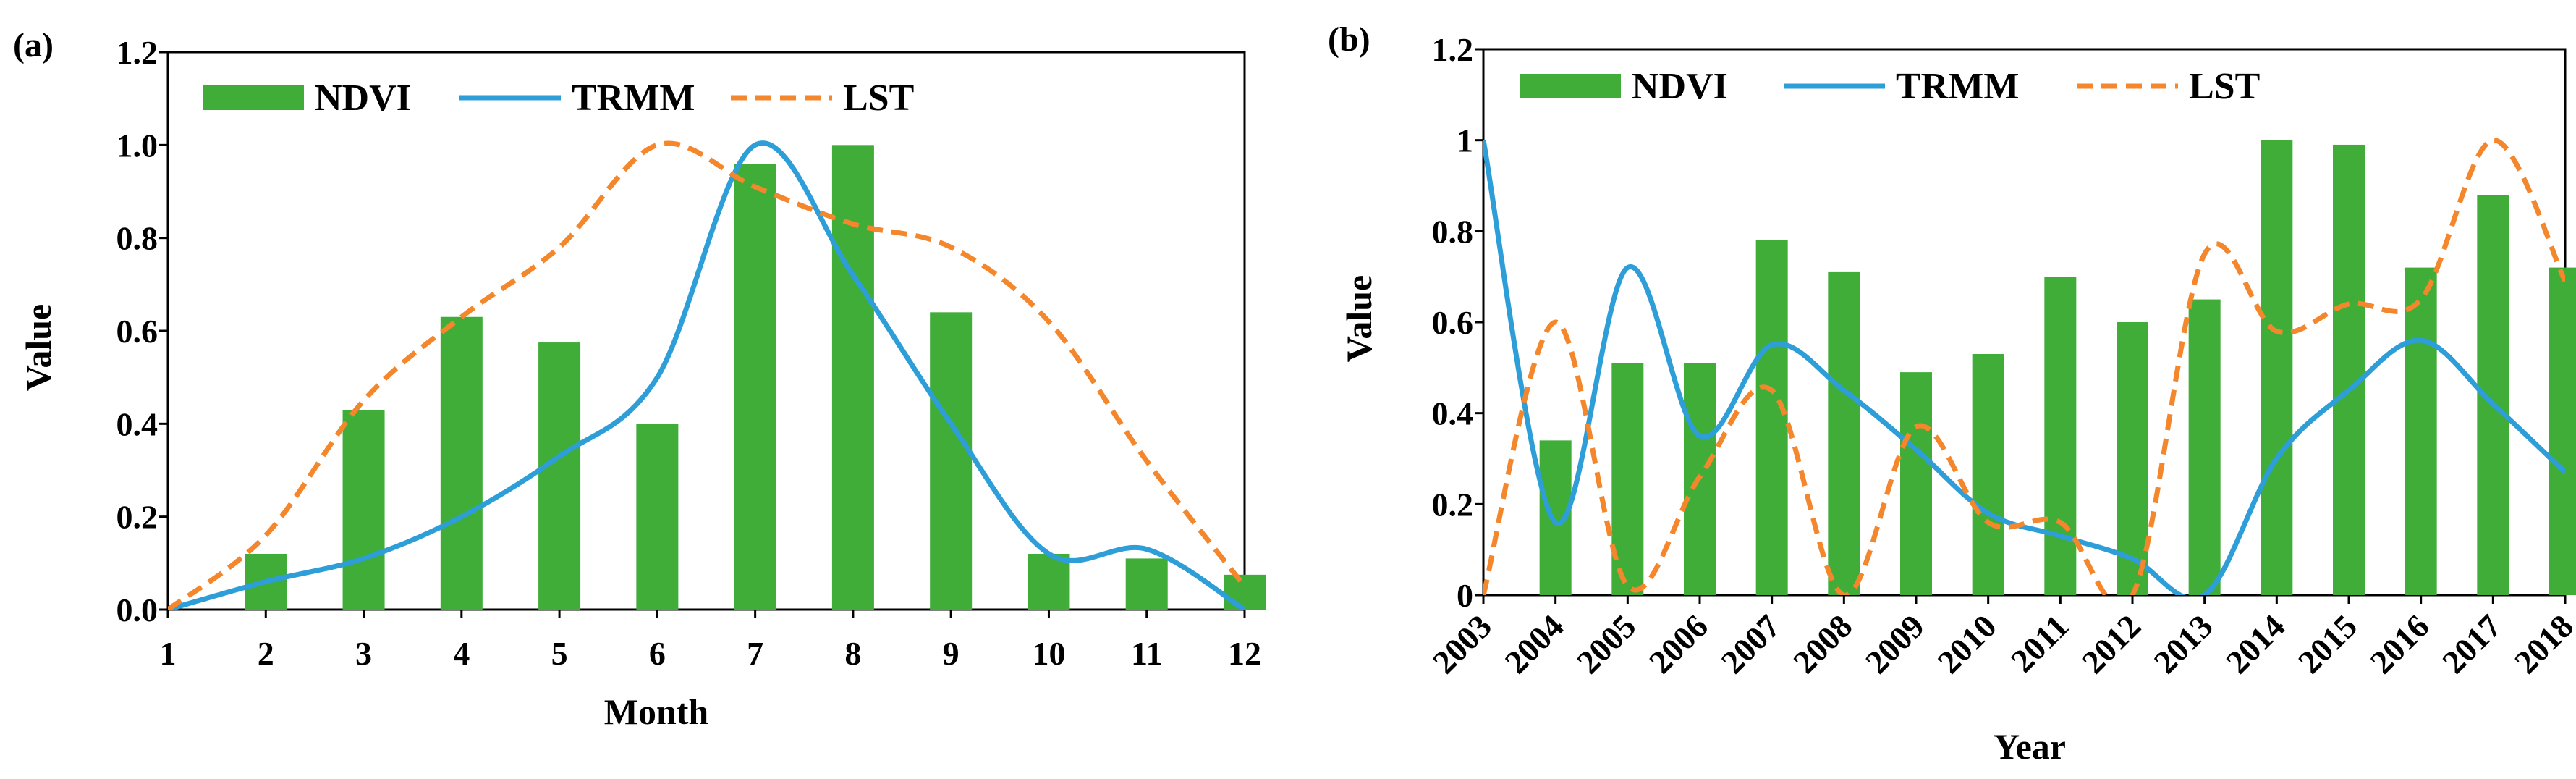 This screenshot has height=779, width=2576. What do you see at coordinates (559, 653) in the screenshot?
I see `x-tick-label: 5` at bounding box center [559, 653].